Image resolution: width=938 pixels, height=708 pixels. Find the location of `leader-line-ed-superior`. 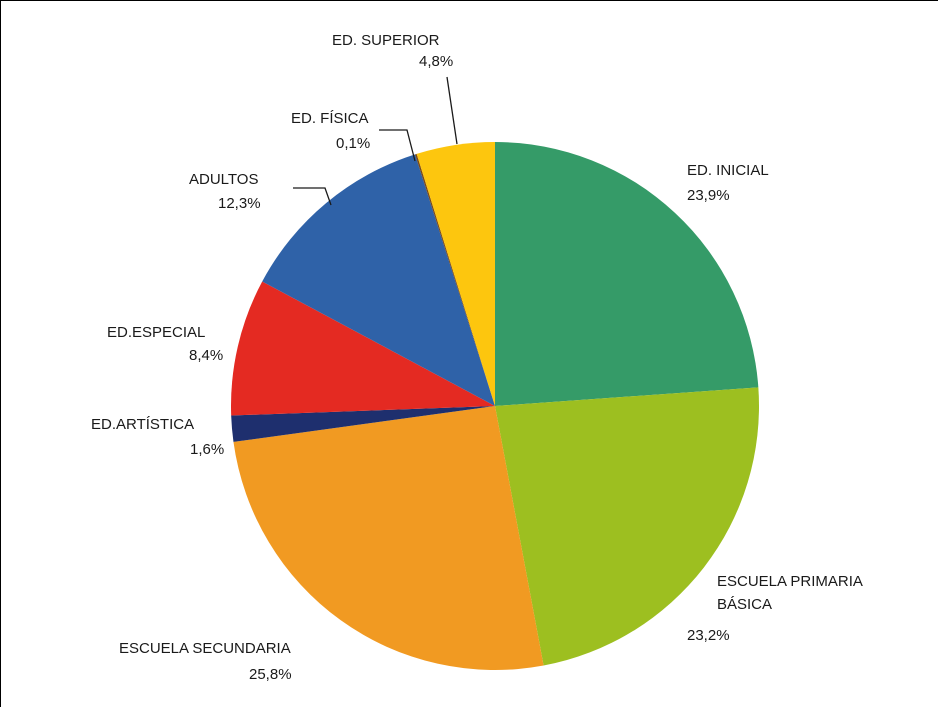

leader-line-ed-superior is located at coordinates (452, 110).